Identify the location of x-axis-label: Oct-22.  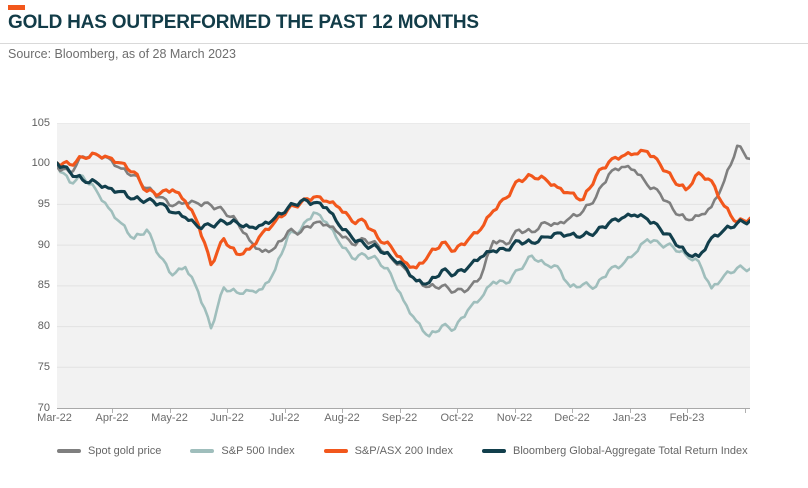
(457, 418).